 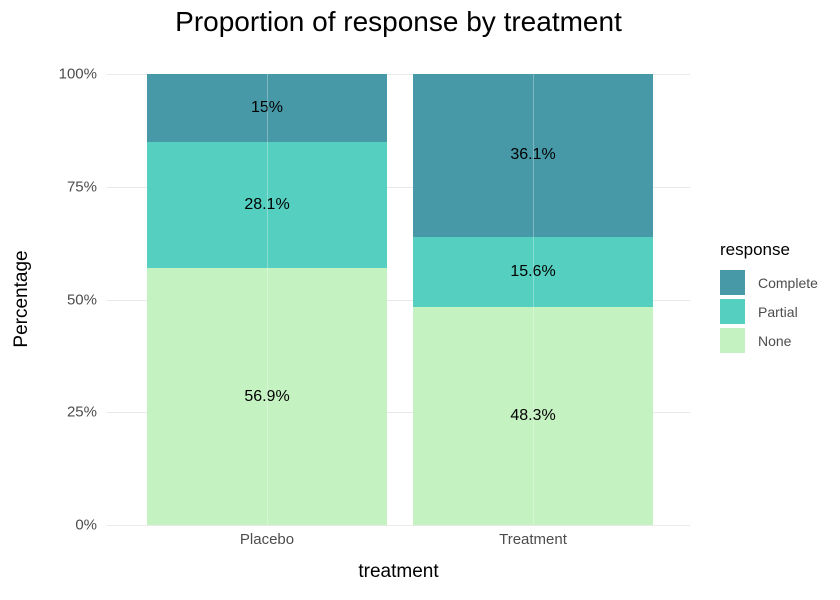 I want to click on bar-segment-partial: 15.6%, so click(x=533, y=272).